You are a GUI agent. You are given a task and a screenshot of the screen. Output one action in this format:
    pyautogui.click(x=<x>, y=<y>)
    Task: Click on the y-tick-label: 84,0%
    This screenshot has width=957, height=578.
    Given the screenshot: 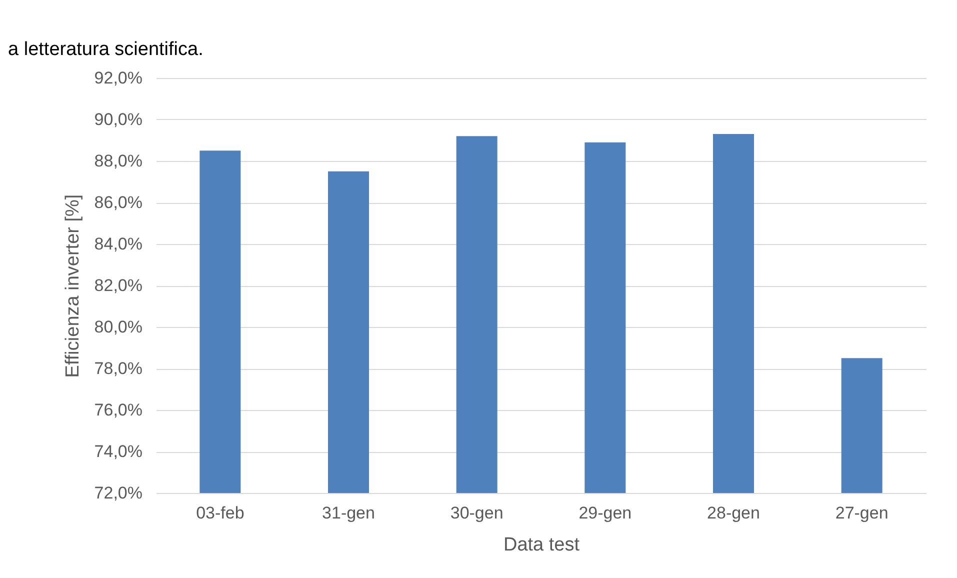 What is the action you would take?
    pyautogui.click(x=118, y=244)
    